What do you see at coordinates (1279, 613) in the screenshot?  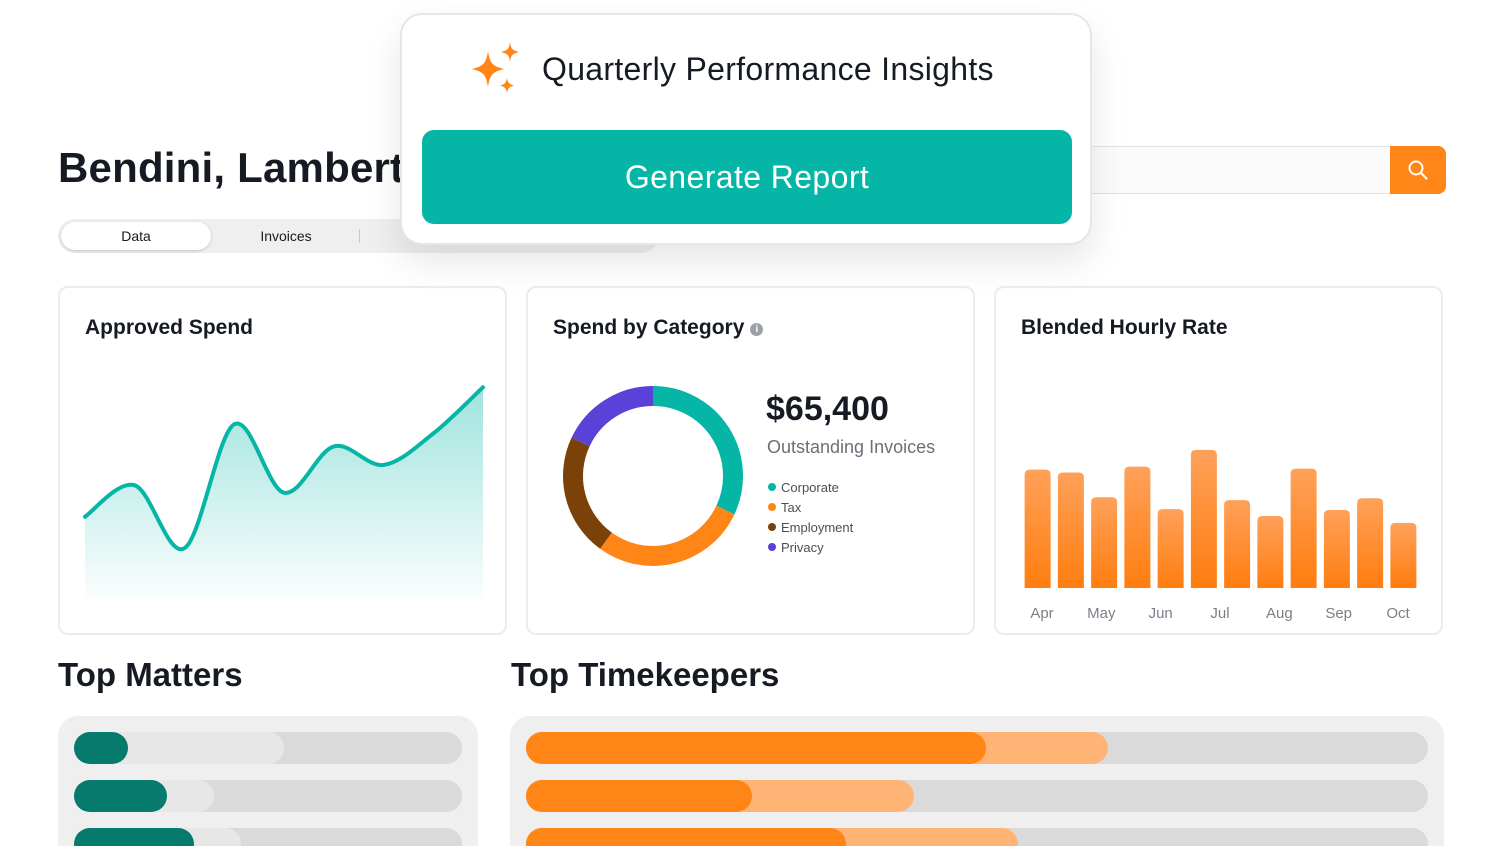 I see `x-tick-label: Aug` at bounding box center [1279, 613].